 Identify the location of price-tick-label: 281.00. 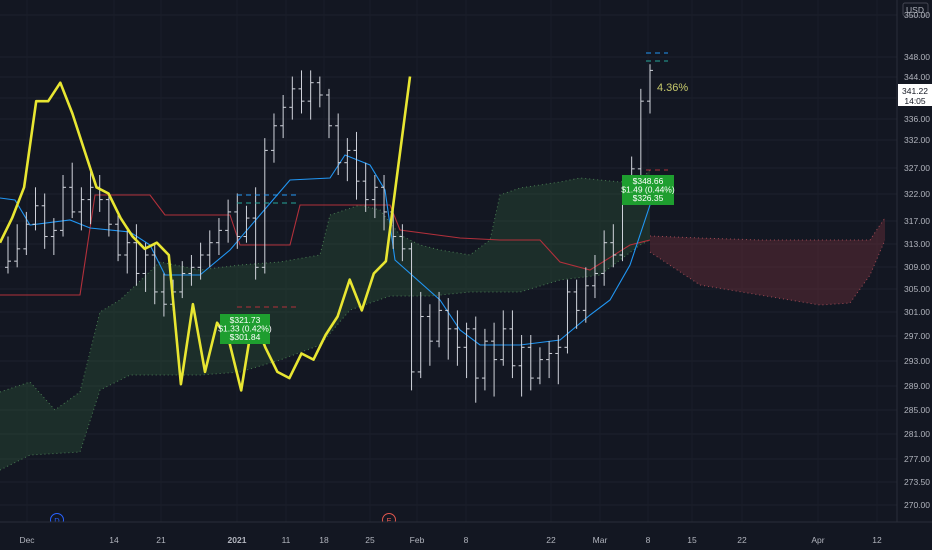
(917, 434).